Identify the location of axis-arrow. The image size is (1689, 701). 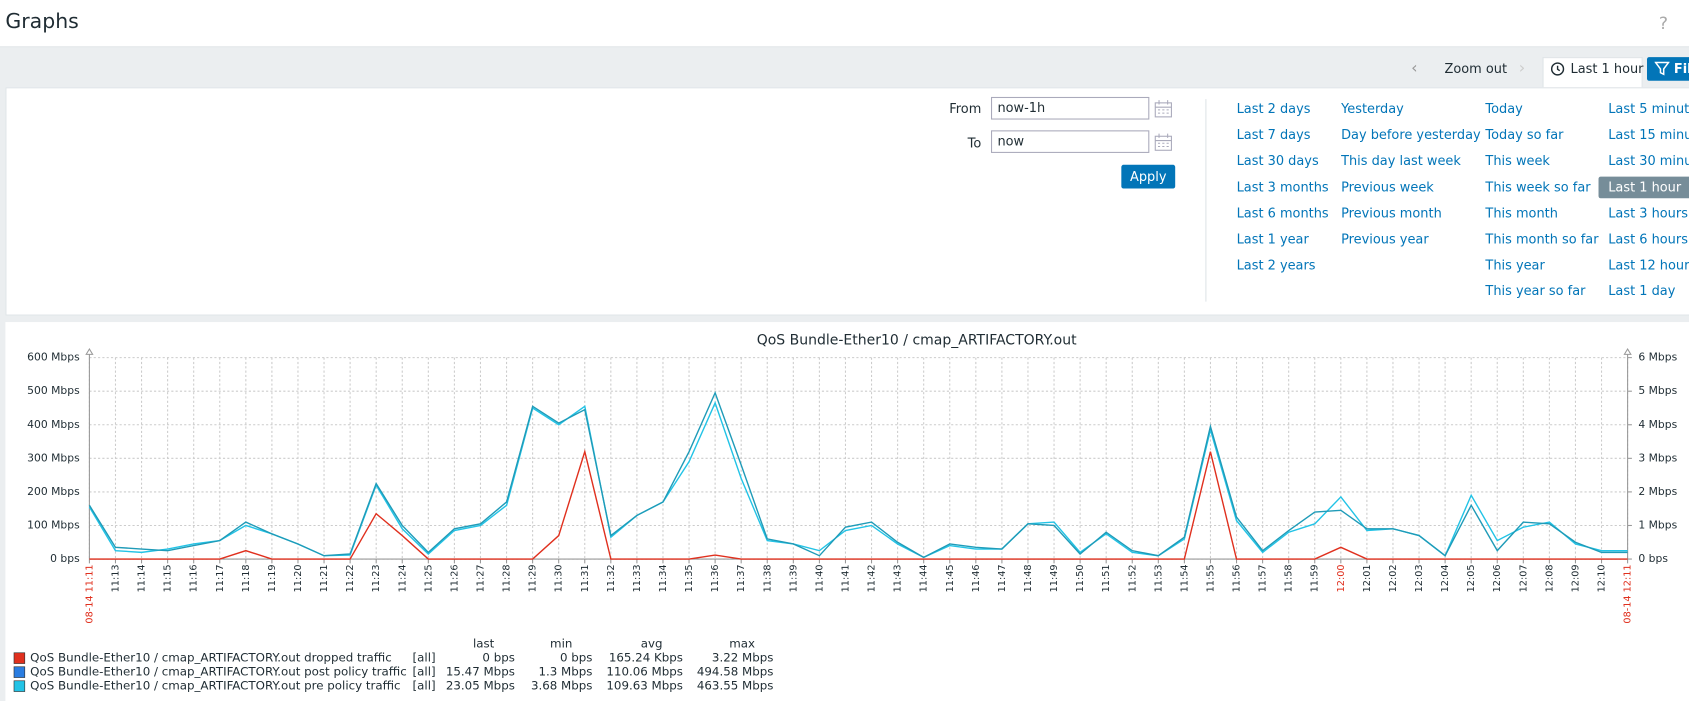
(89, 351).